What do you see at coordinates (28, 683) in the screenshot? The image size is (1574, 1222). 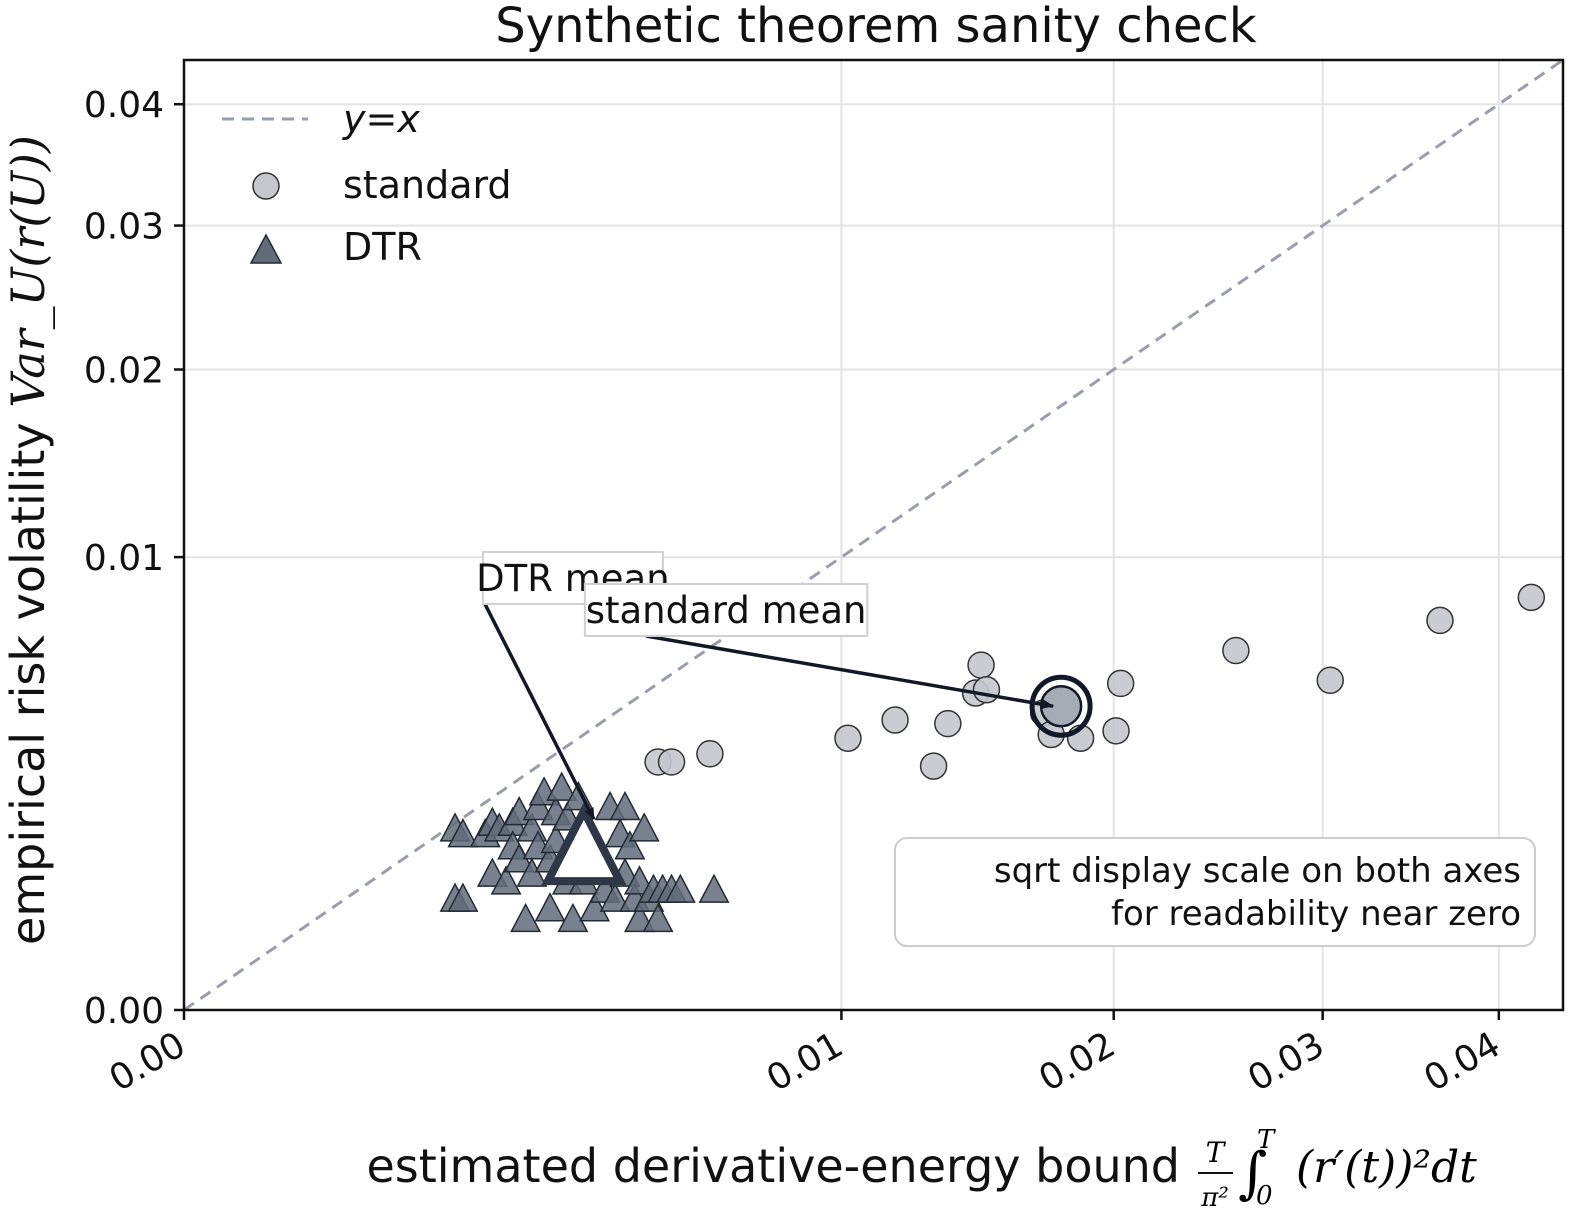 I see `y-axis-label-text: empirical risk volatility` at bounding box center [28, 683].